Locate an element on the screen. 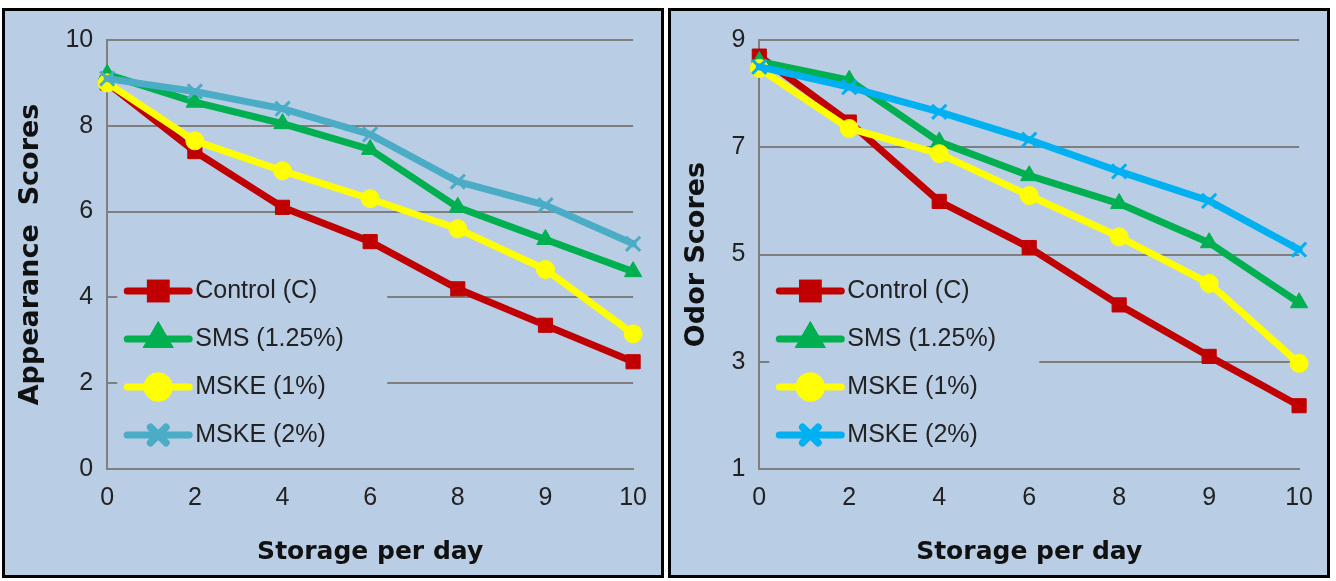  y-axis-title: Appearance Scores is located at coordinates (29, 254).